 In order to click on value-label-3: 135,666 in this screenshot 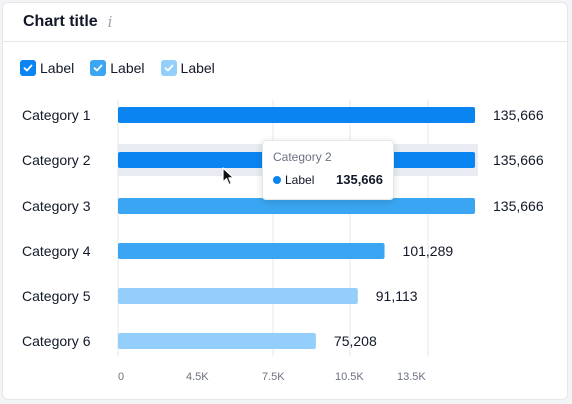, I will do `click(518, 206)`.